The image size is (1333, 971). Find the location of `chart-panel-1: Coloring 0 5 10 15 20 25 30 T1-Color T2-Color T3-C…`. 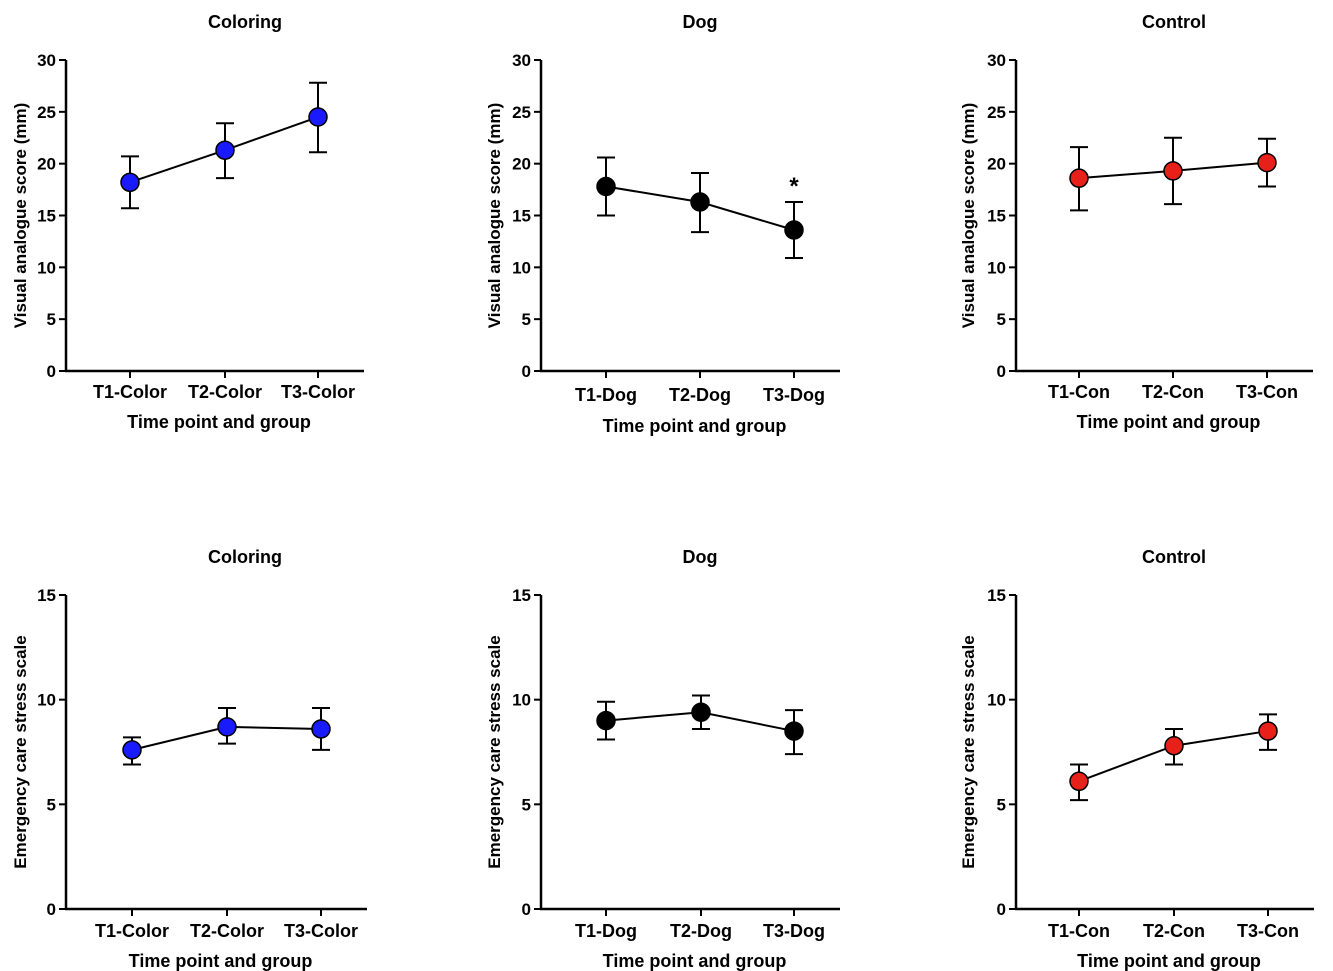

chart-panel-1: Coloring 0 5 10 15 20 25 30 T1-Color T2-Color T3-C… is located at coordinates (187, 222).